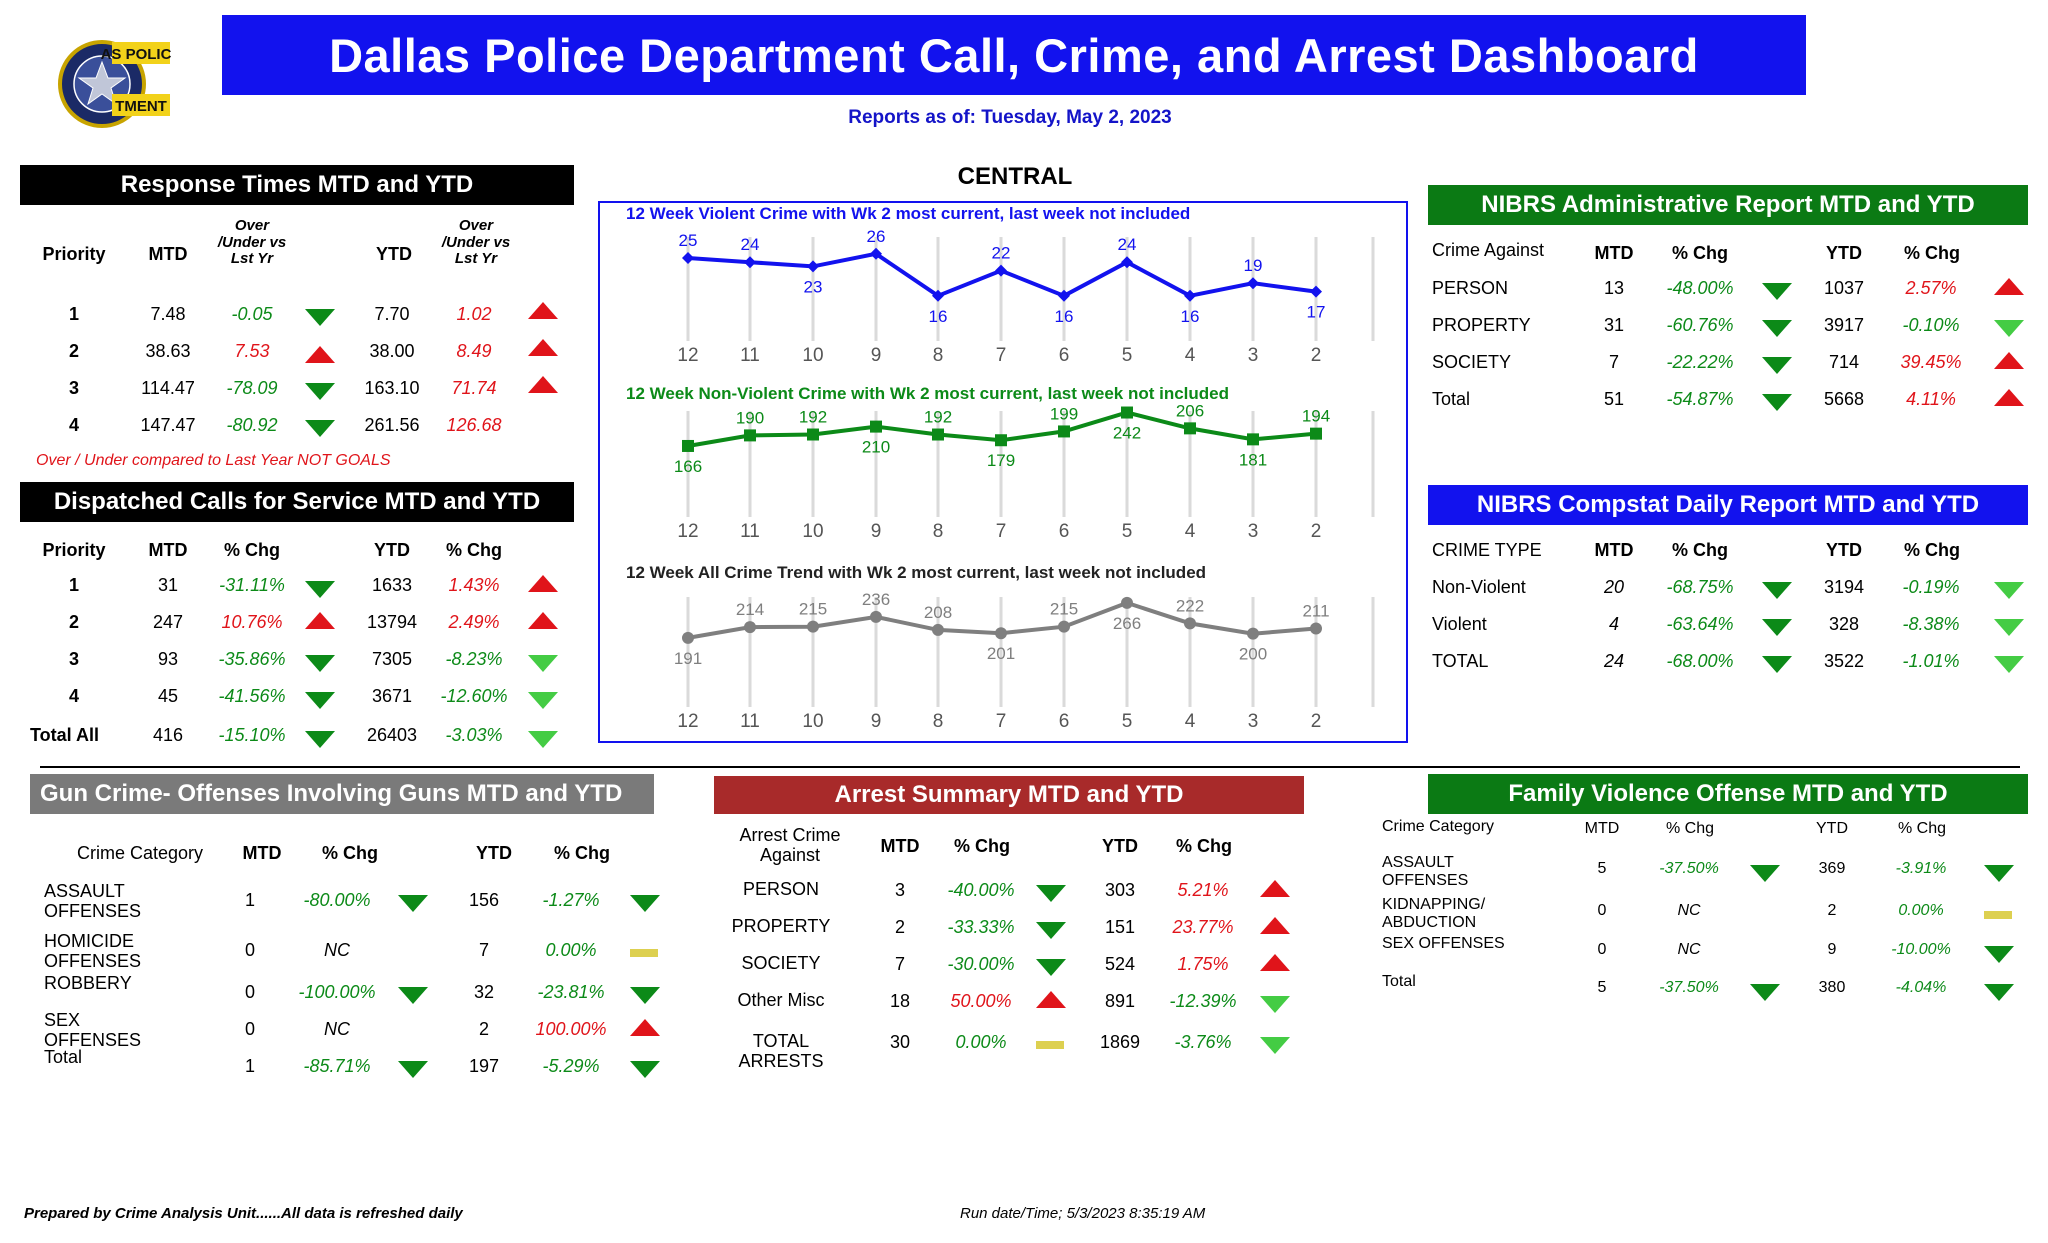  I want to click on mtd-chg-cell: -35.86%, so click(252, 659).